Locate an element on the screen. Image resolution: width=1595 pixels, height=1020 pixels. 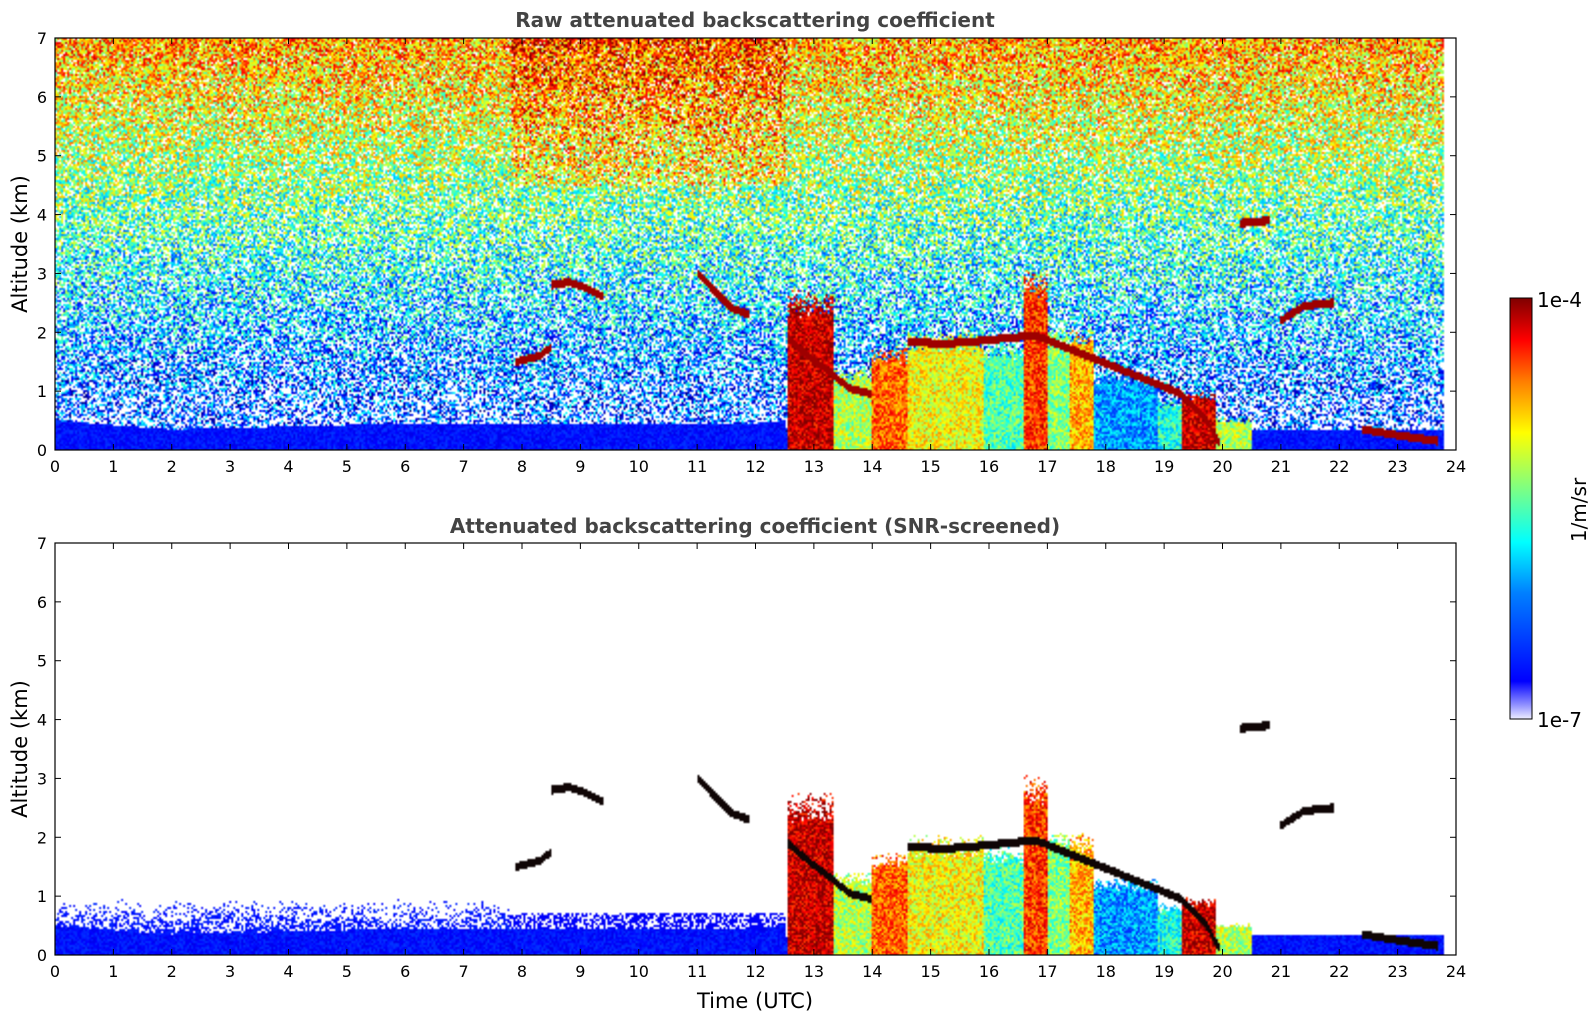
x-axis-label: Time (UTC) is located at coordinates (754, 1001).